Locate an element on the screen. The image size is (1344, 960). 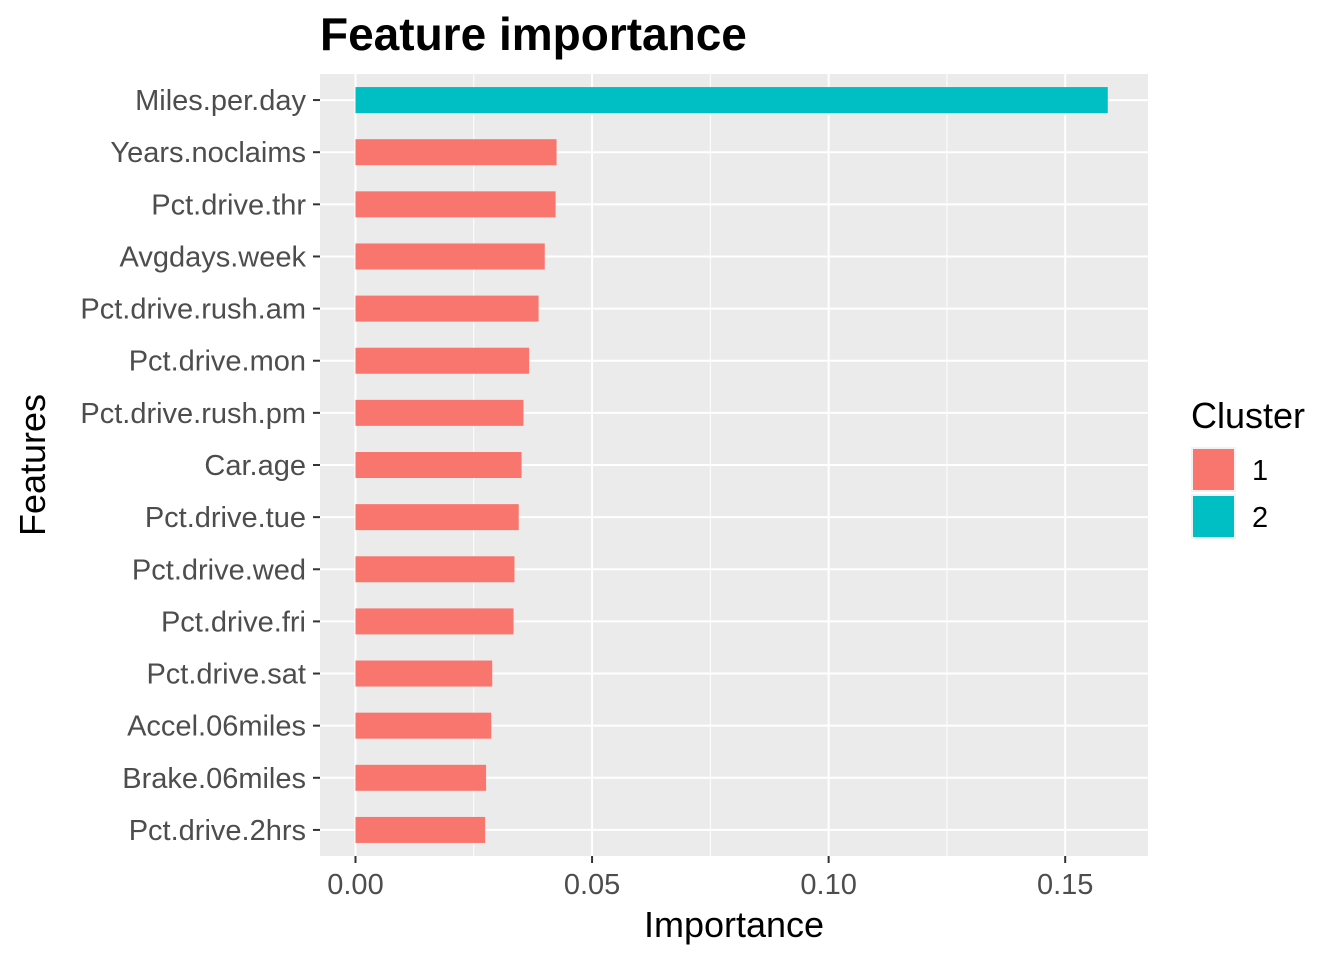
y-tick-label: Pct.drive.rush.pm is located at coordinates (193, 414).